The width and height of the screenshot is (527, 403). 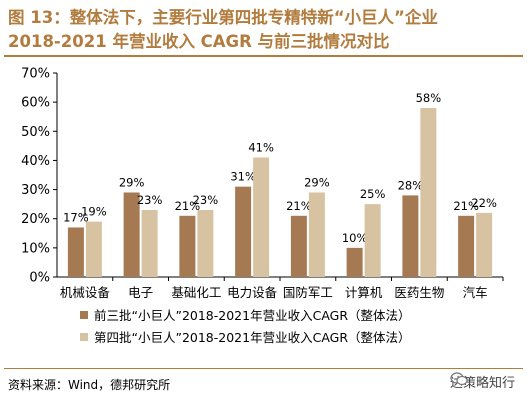 What do you see at coordinates (263, 368) in the screenshot?
I see `footer-rule` at bounding box center [263, 368].